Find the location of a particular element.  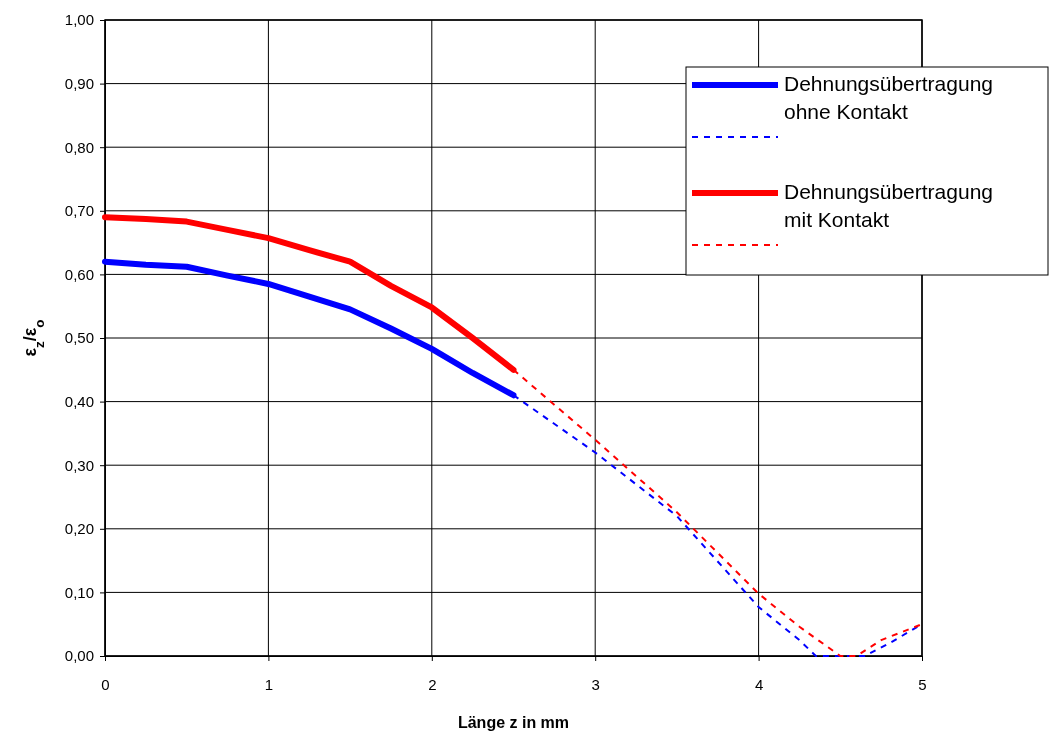

y-tick-label: 0,00 is located at coordinates (79, 656).